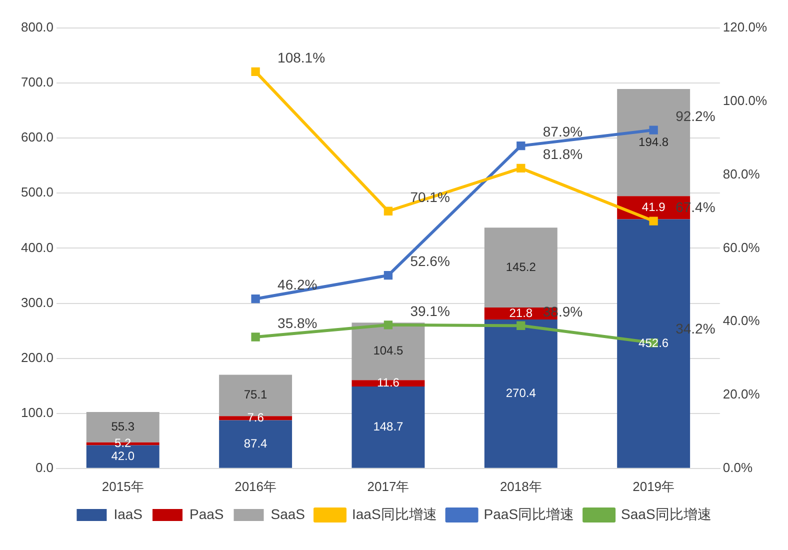 The height and width of the screenshot is (550, 788). What do you see at coordinates (123, 443) in the screenshot?
I see `data-label: 5.2` at bounding box center [123, 443].